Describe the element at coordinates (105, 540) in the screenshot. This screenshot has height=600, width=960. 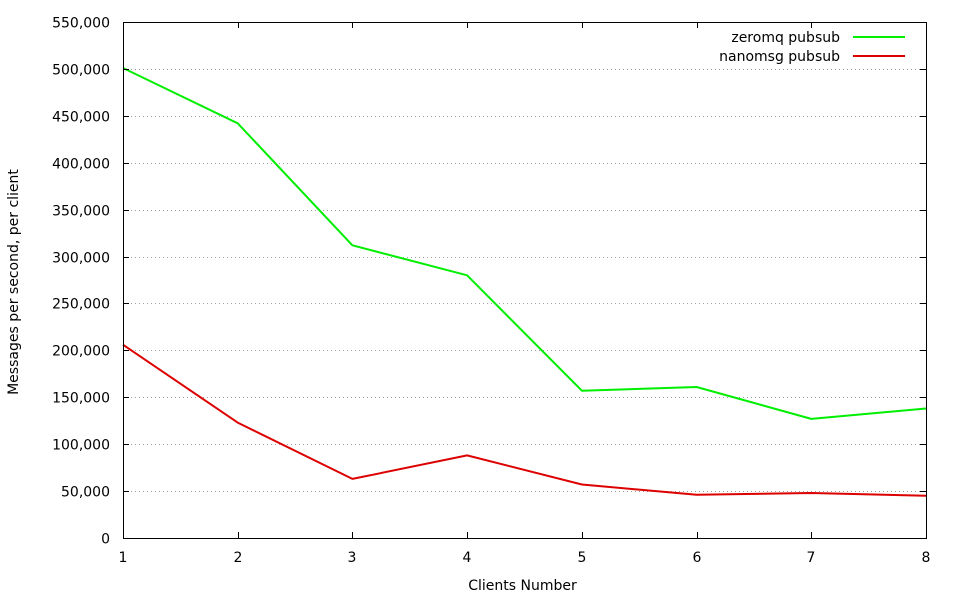
I see `y-tick-label: 0` at that location.